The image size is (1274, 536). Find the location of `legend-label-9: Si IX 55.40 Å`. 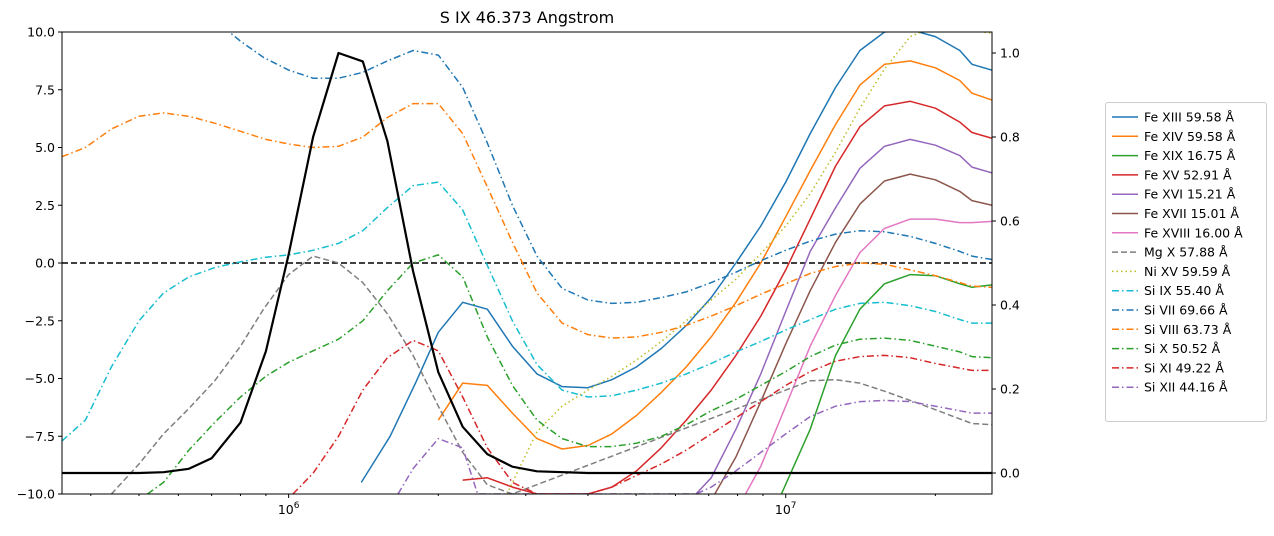

legend-label-9: Si IX 55.40 Å is located at coordinates (1184, 290).